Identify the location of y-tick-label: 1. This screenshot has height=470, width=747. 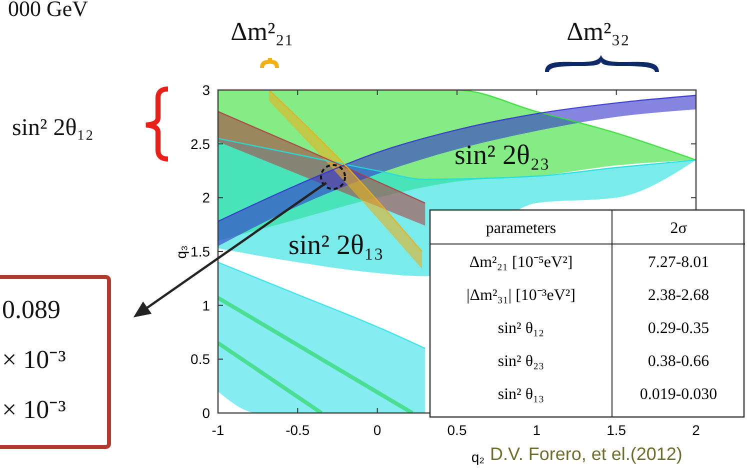
(206, 305).